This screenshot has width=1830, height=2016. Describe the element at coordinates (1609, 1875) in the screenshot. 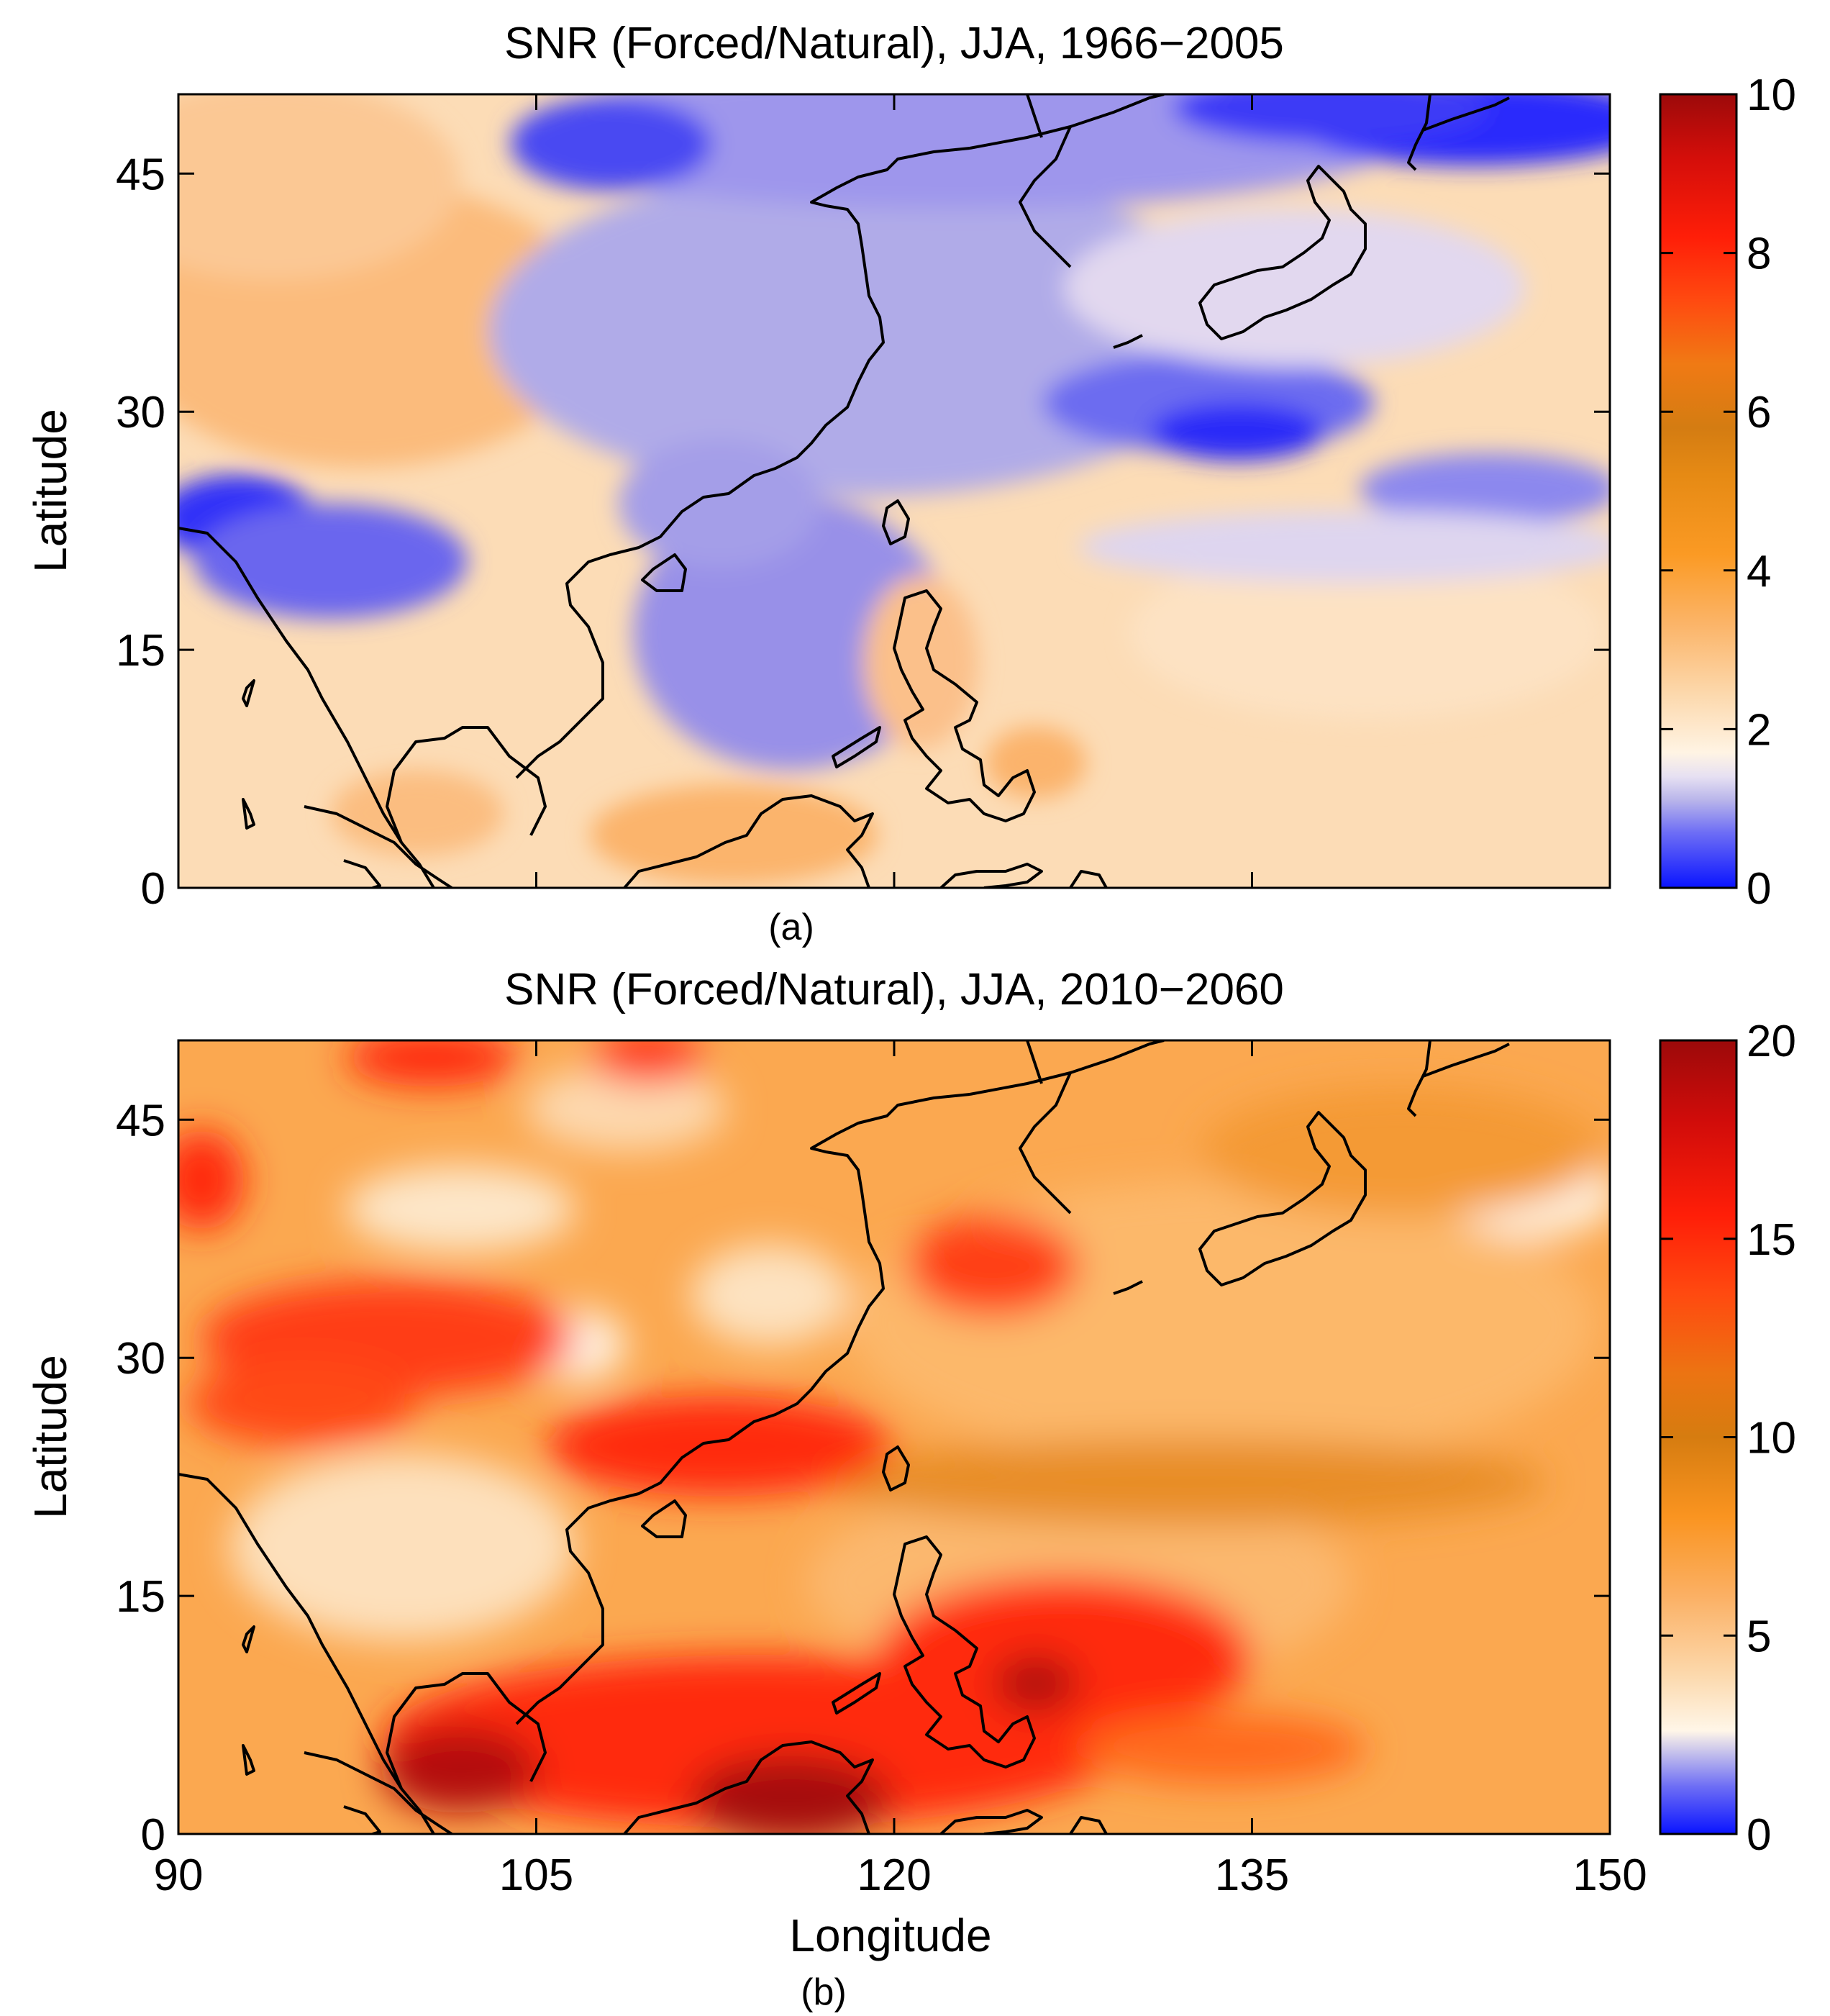

I see `x-tick-label: 150` at that location.